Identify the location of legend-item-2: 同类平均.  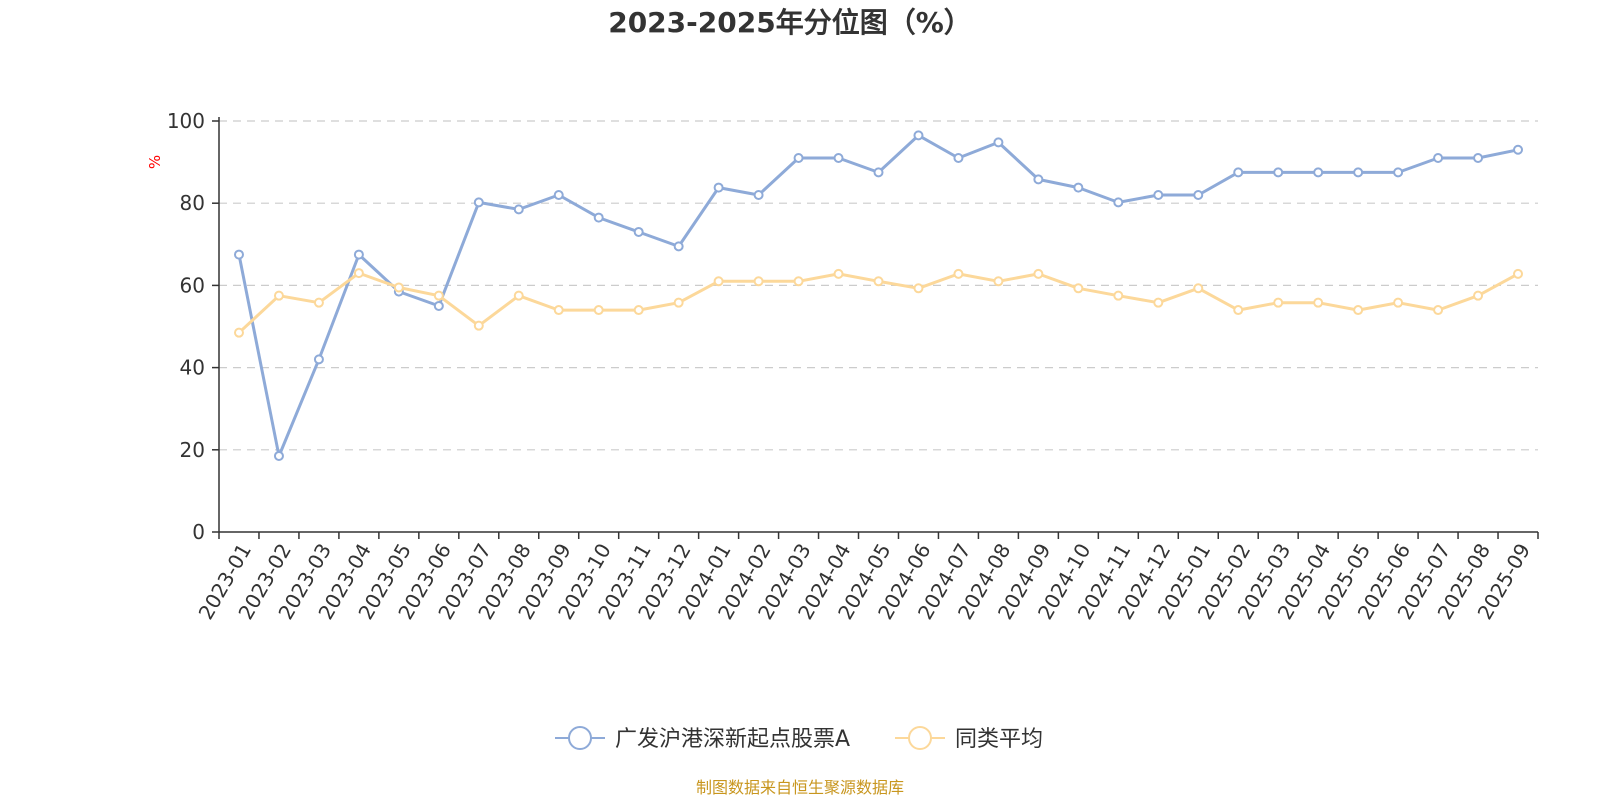
(969, 739).